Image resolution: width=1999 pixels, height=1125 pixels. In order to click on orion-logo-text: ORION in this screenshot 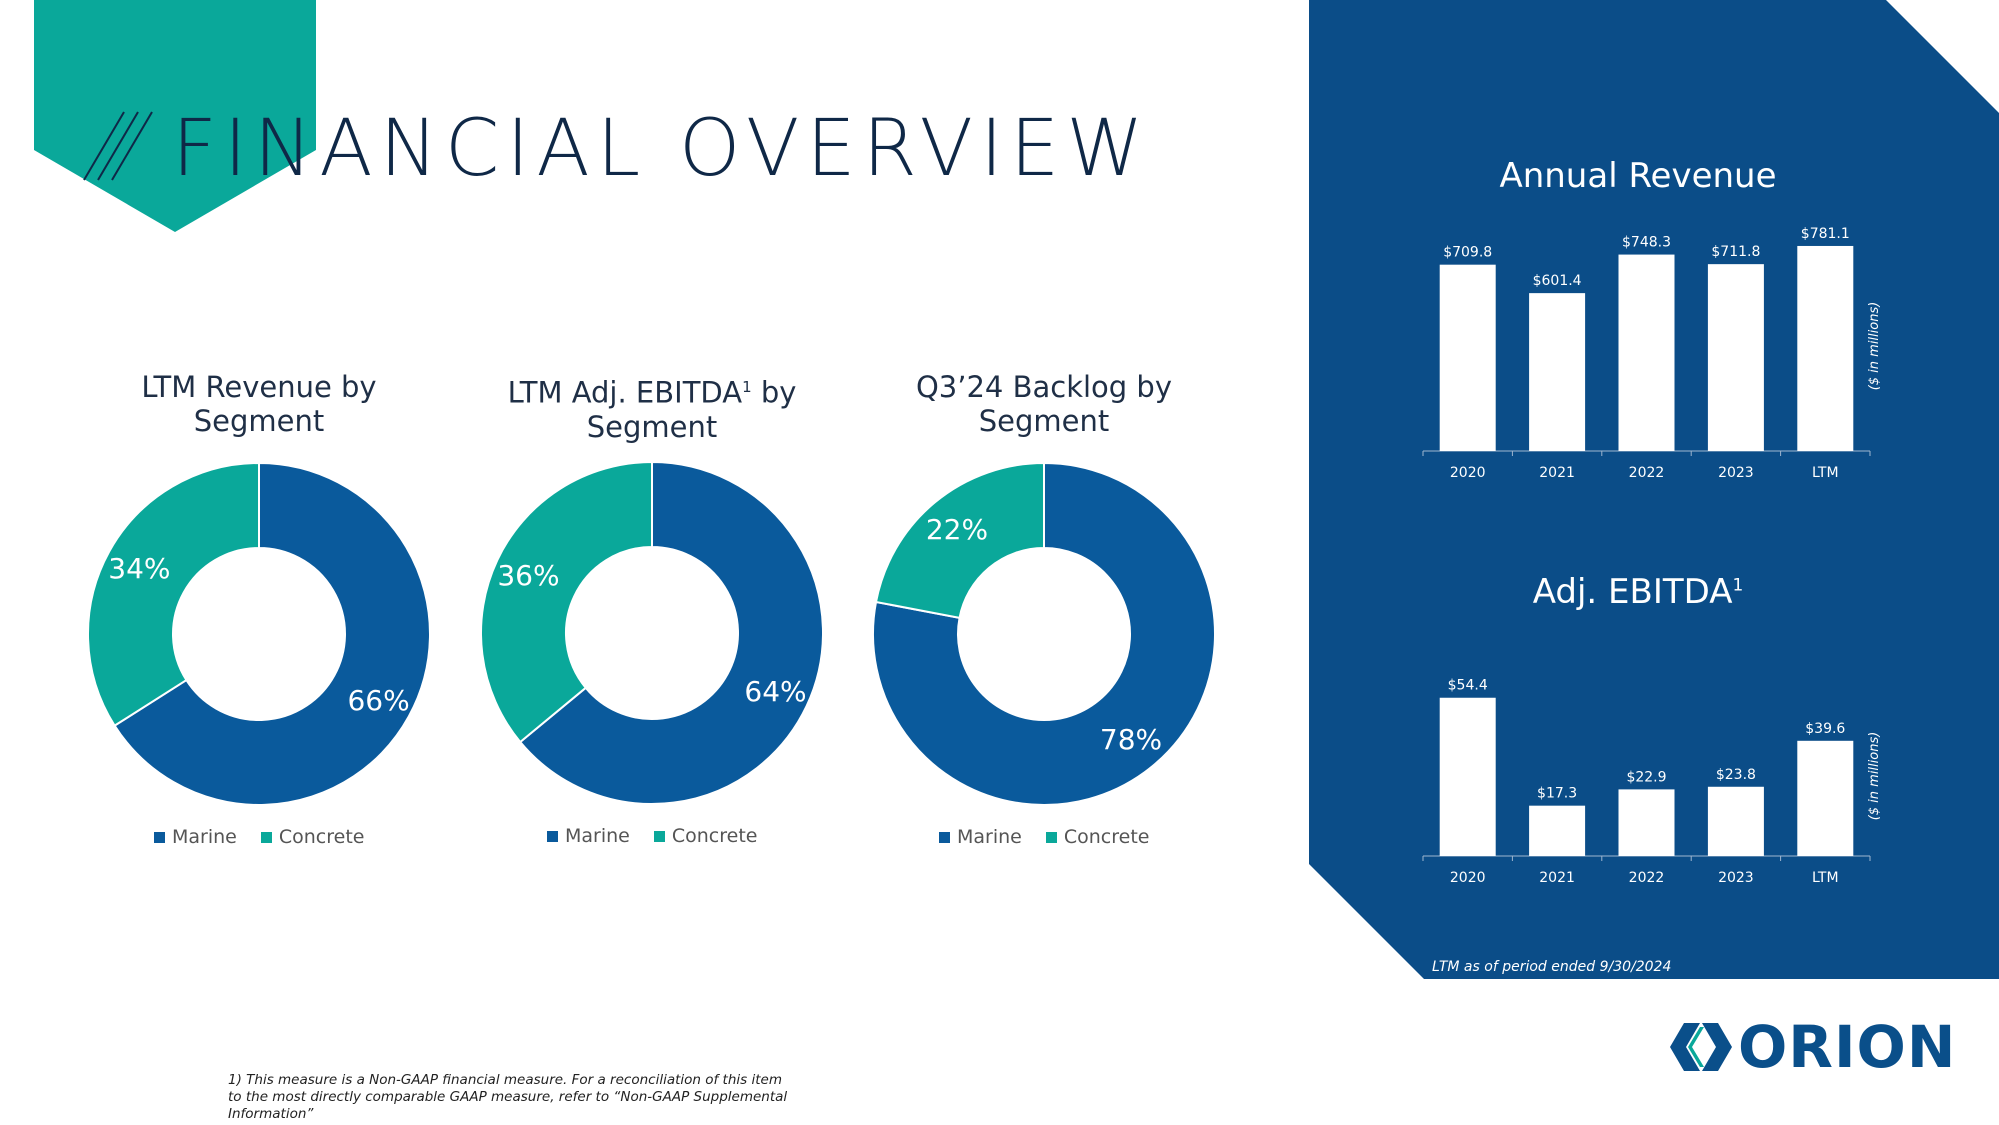, I will do `click(1847, 1047)`.